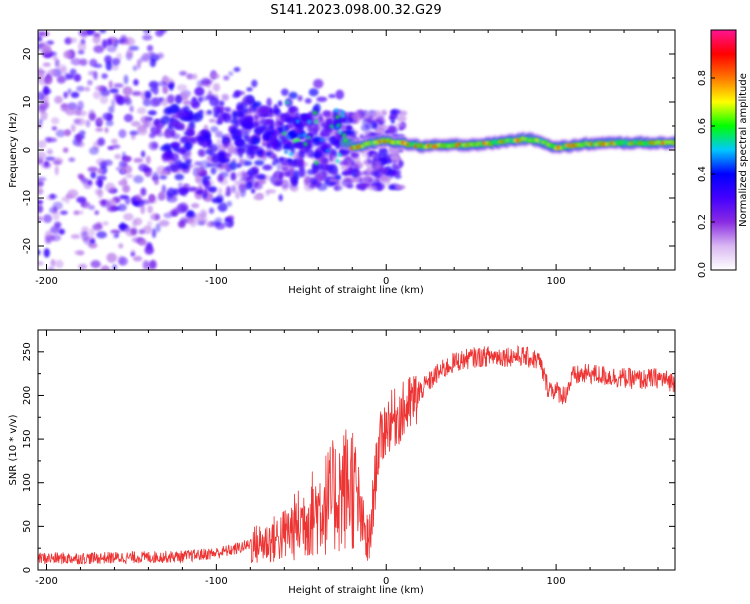  What do you see at coordinates (743, 150) in the screenshot?
I see `colorbar-label: Normalized spectral amplitude` at bounding box center [743, 150].